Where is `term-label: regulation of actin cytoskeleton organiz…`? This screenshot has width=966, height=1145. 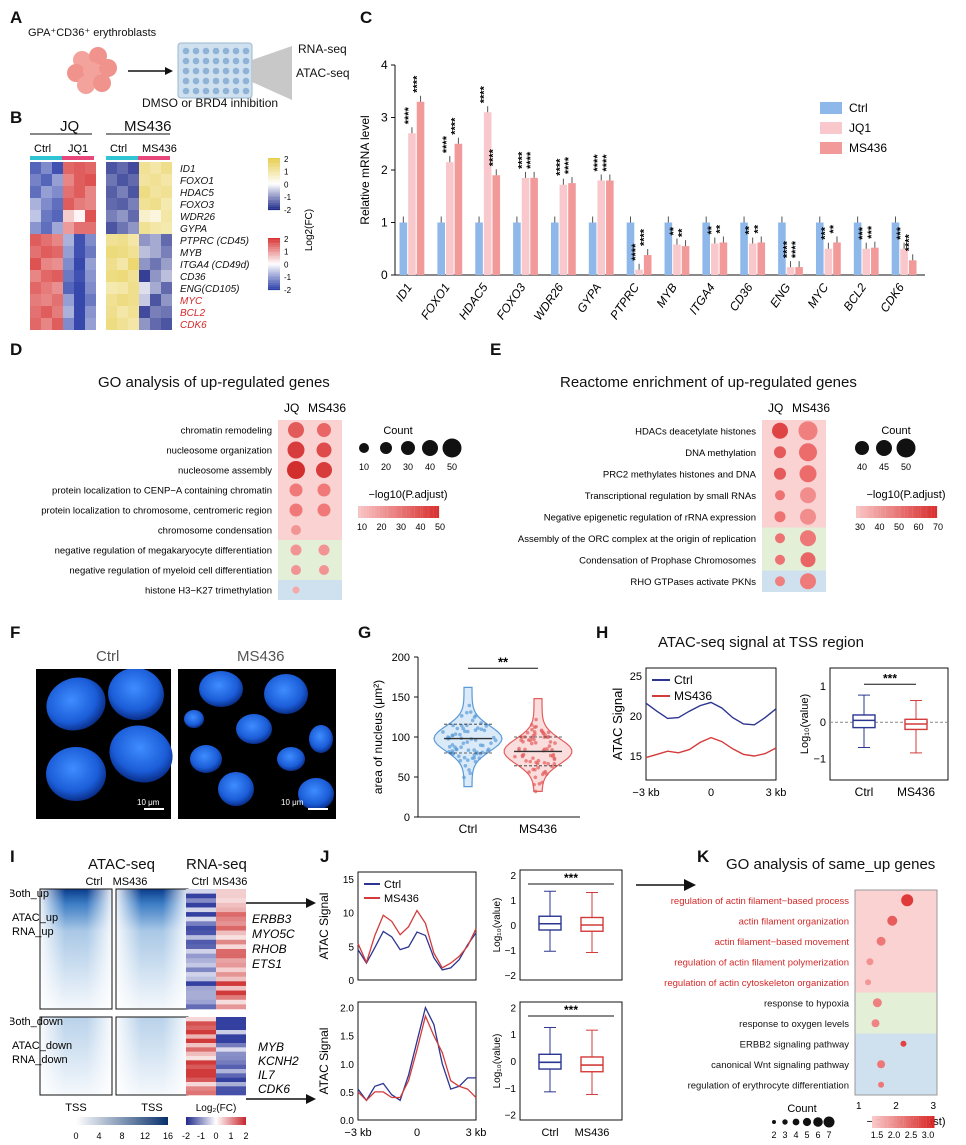 term-label: regulation of actin cytoskeleton organiz… is located at coordinates (756, 983).